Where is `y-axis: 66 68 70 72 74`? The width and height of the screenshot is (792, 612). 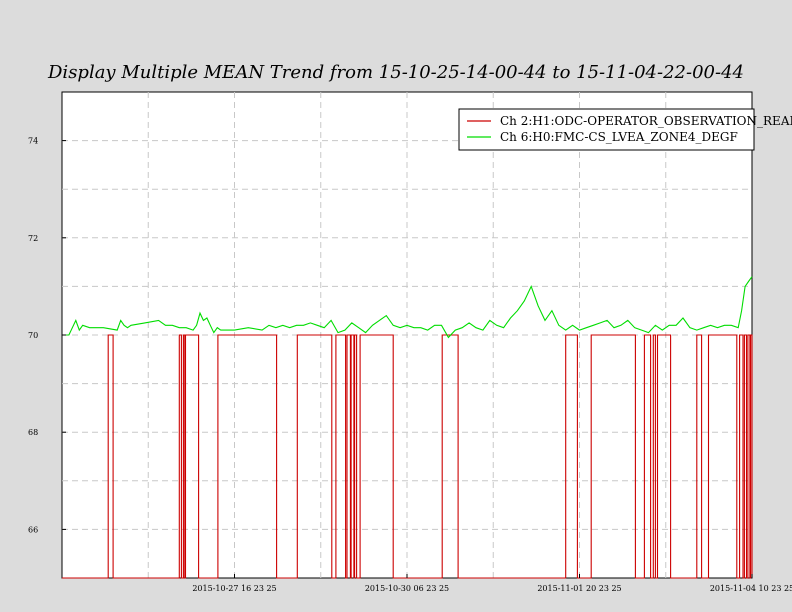
y-axis: 66 68 70 72 74 is located at coordinates (47, 335).